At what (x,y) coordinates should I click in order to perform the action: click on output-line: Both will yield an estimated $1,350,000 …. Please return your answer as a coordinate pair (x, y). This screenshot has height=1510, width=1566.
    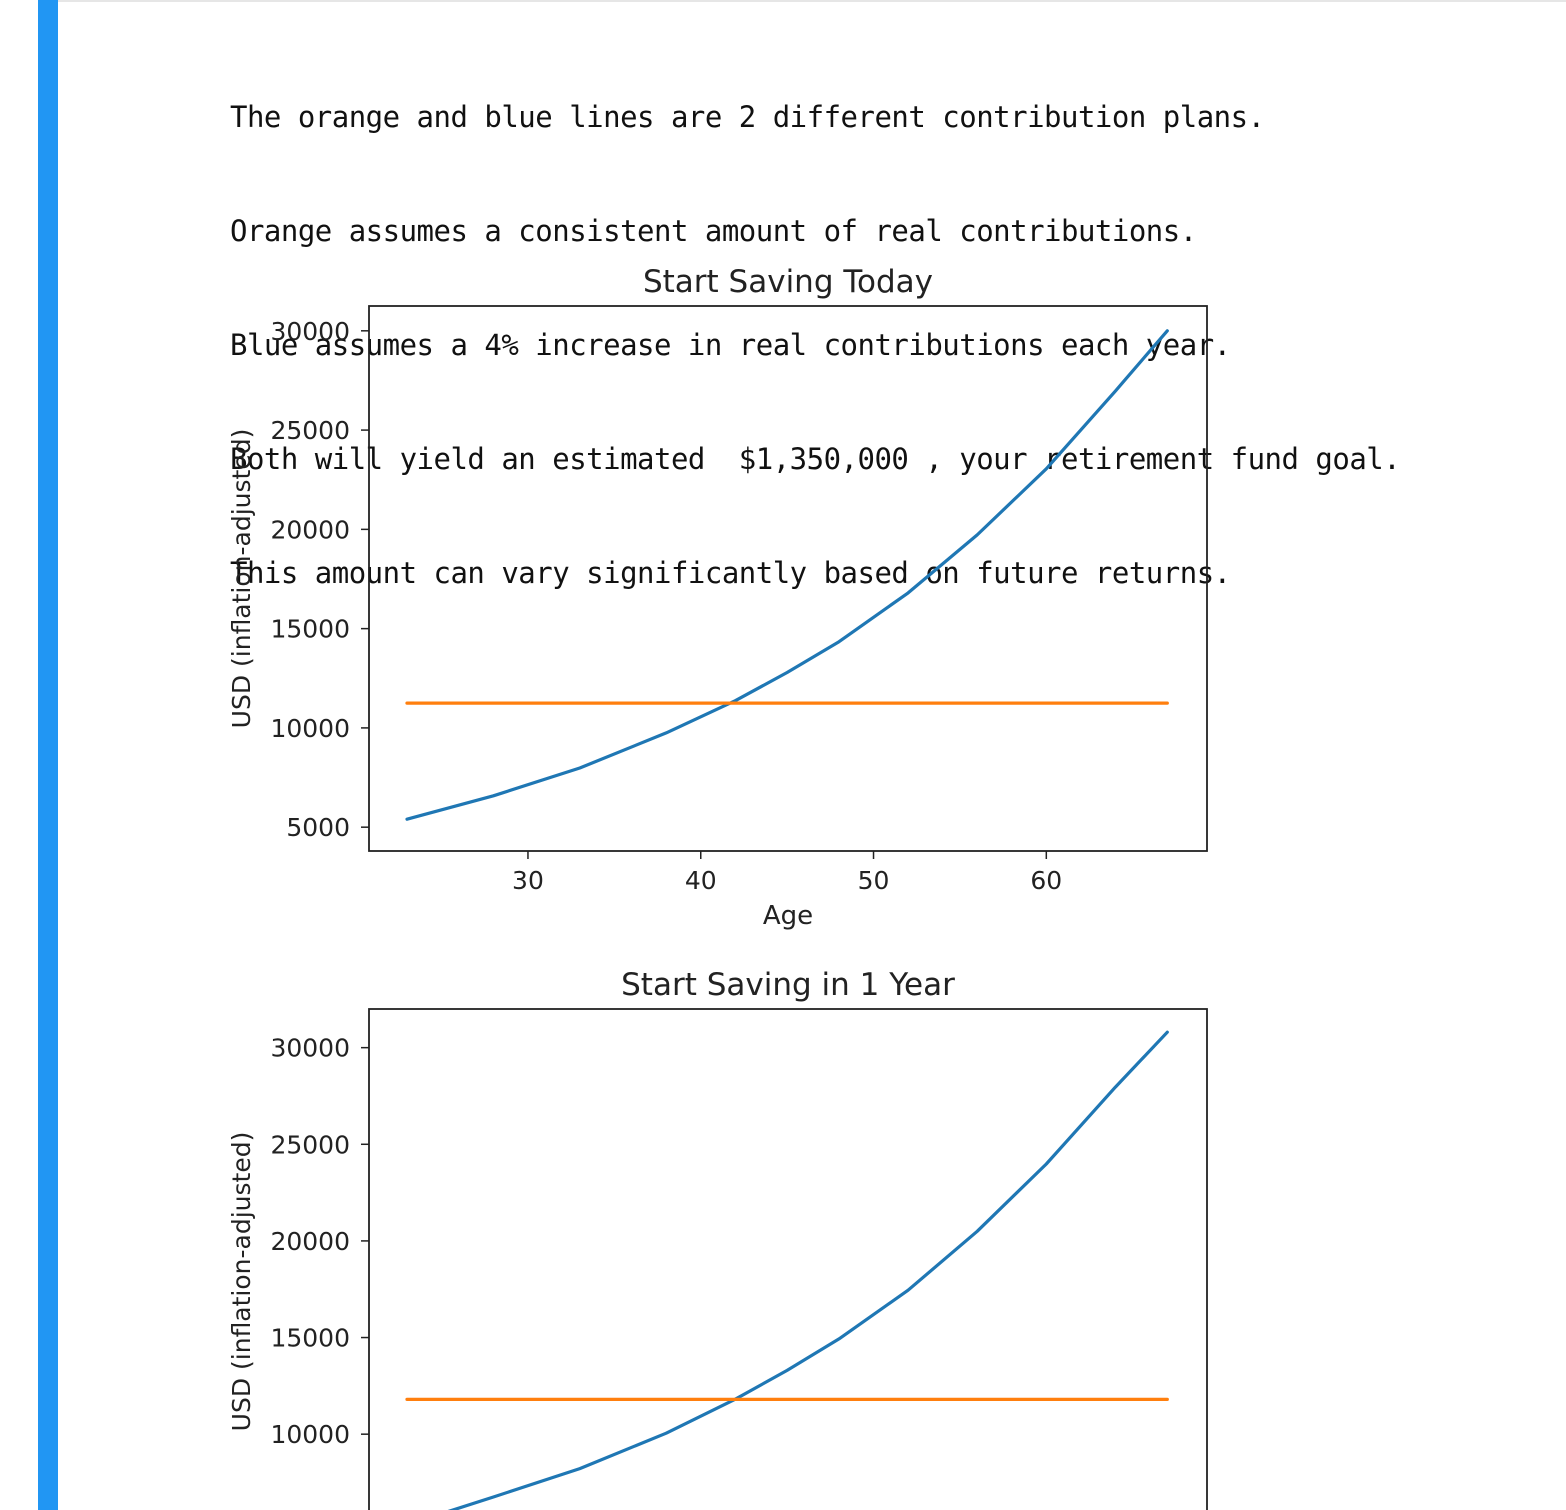
    Looking at the image, I should click on (815, 459).